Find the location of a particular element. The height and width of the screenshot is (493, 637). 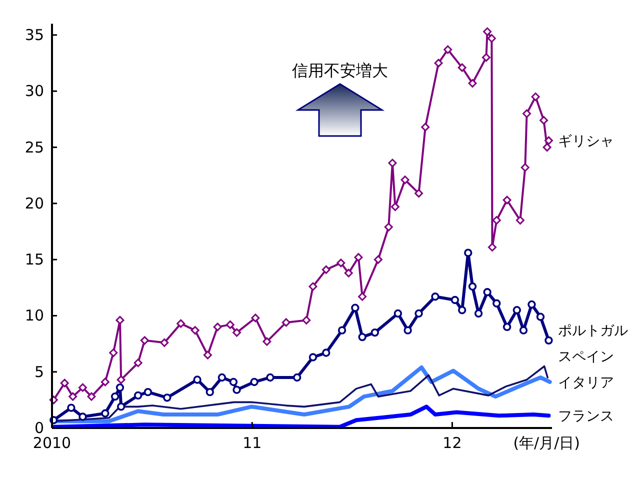

annotation: 信用不安増大 is located at coordinates (340, 70).